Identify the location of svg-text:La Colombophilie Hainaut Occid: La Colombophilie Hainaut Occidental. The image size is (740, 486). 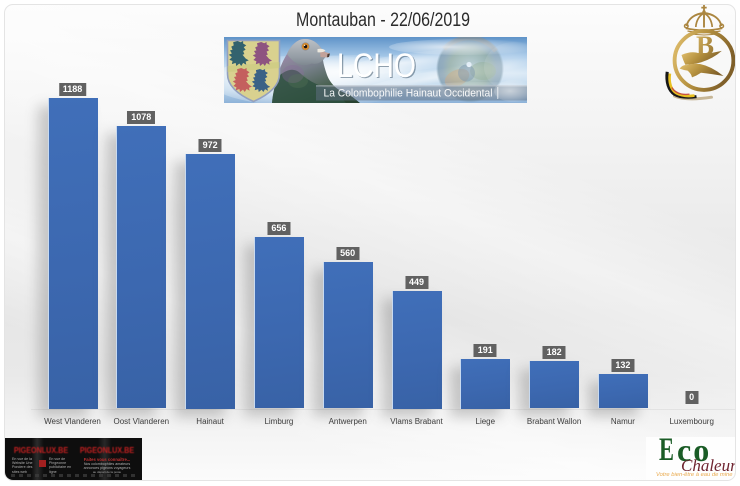
(408, 93).